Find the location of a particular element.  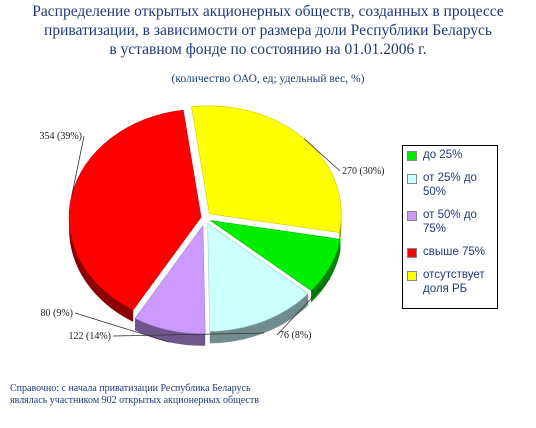

chart-subtitle: (количество ОАО, ед; удельный вес, %) is located at coordinates (268, 79).